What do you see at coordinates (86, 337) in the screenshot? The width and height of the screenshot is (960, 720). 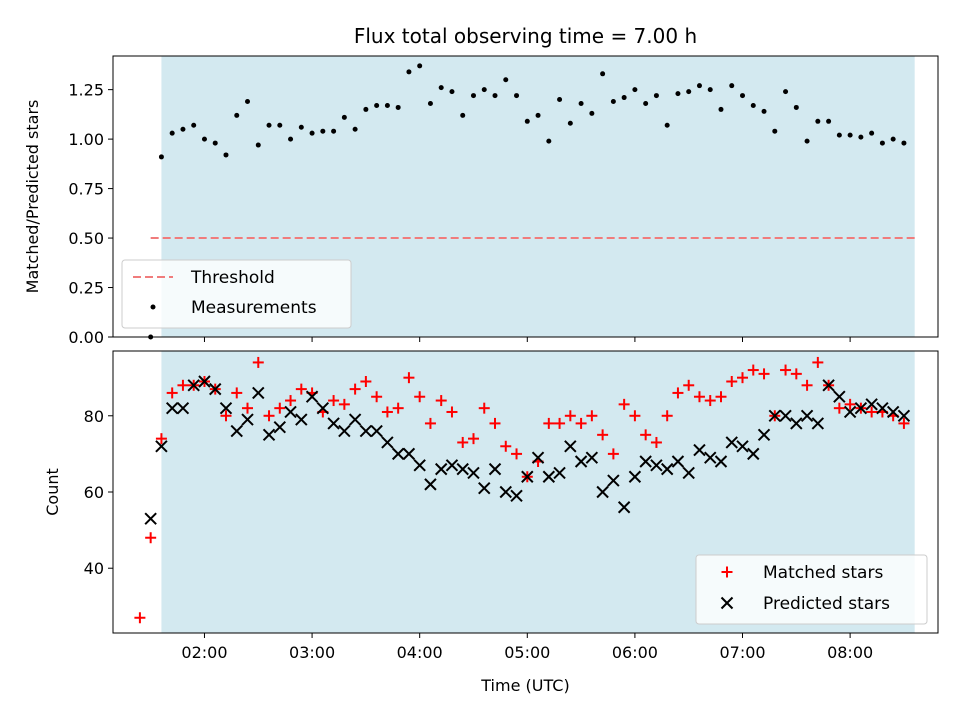 I see `ratio-y-tick-label: 0.00` at bounding box center [86, 337].